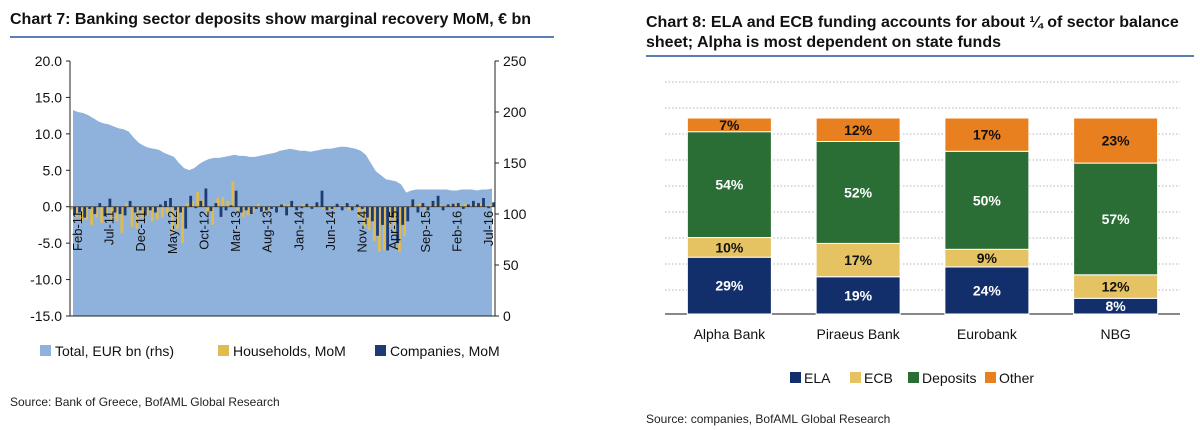  Describe the element at coordinates (50, 243) in the screenshot. I see `left-tick-label: -5.0` at that location.